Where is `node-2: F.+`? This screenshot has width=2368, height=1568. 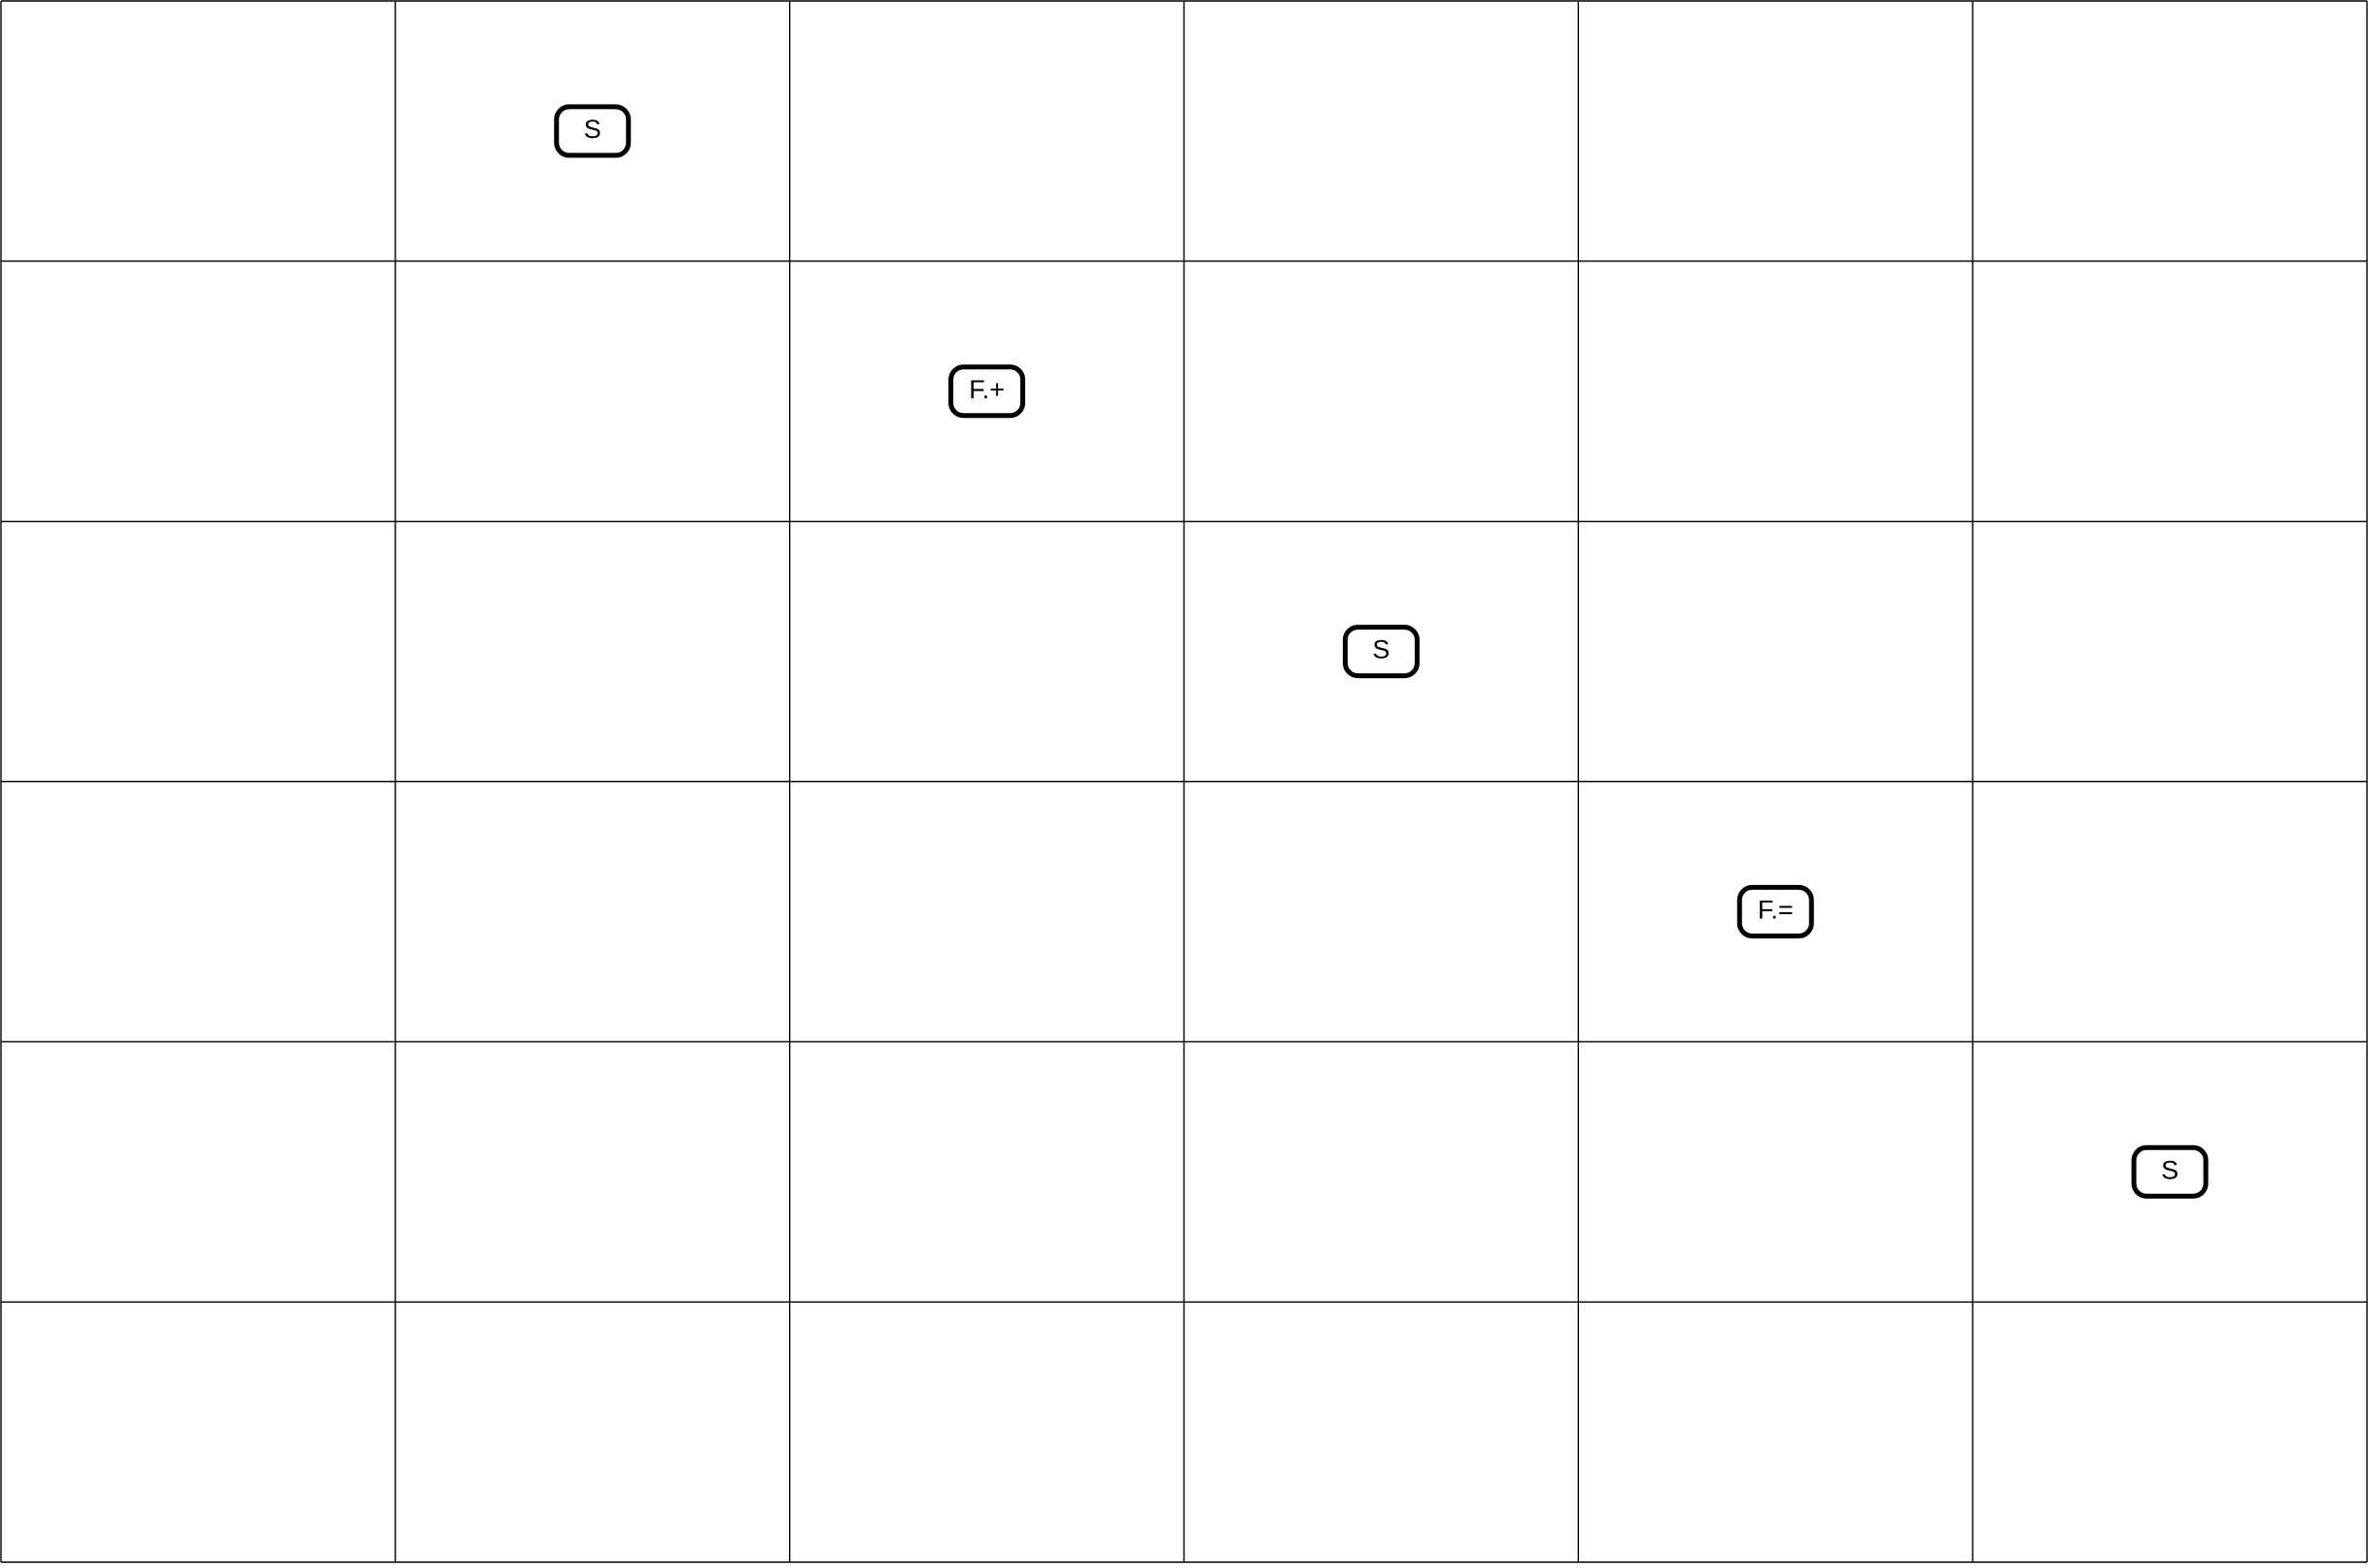
node-2: F.+ is located at coordinates (987, 391).